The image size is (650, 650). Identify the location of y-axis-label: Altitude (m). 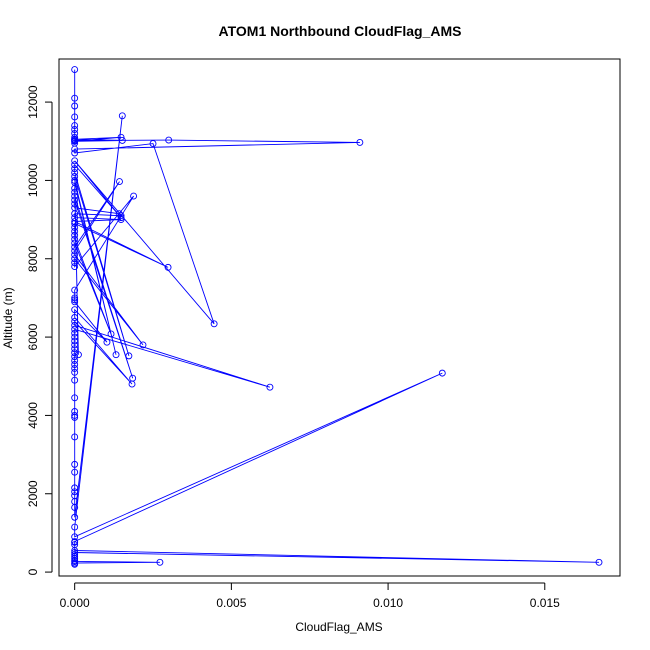
(8, 317).